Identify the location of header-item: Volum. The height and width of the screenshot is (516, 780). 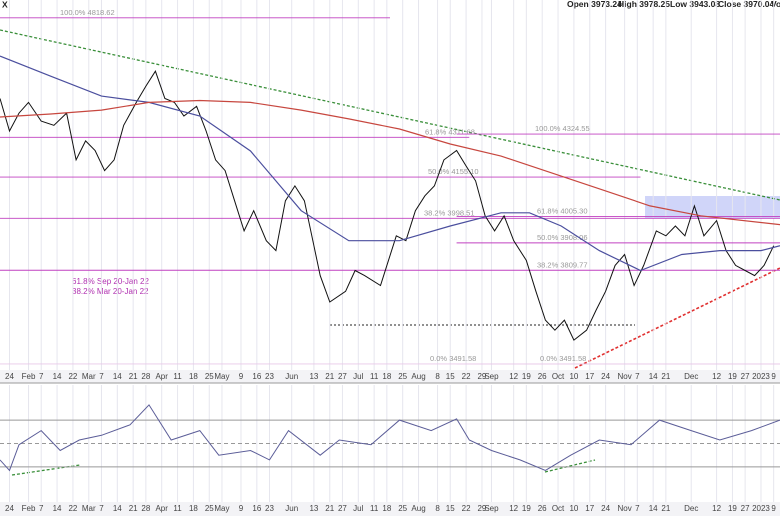
(775, 4).